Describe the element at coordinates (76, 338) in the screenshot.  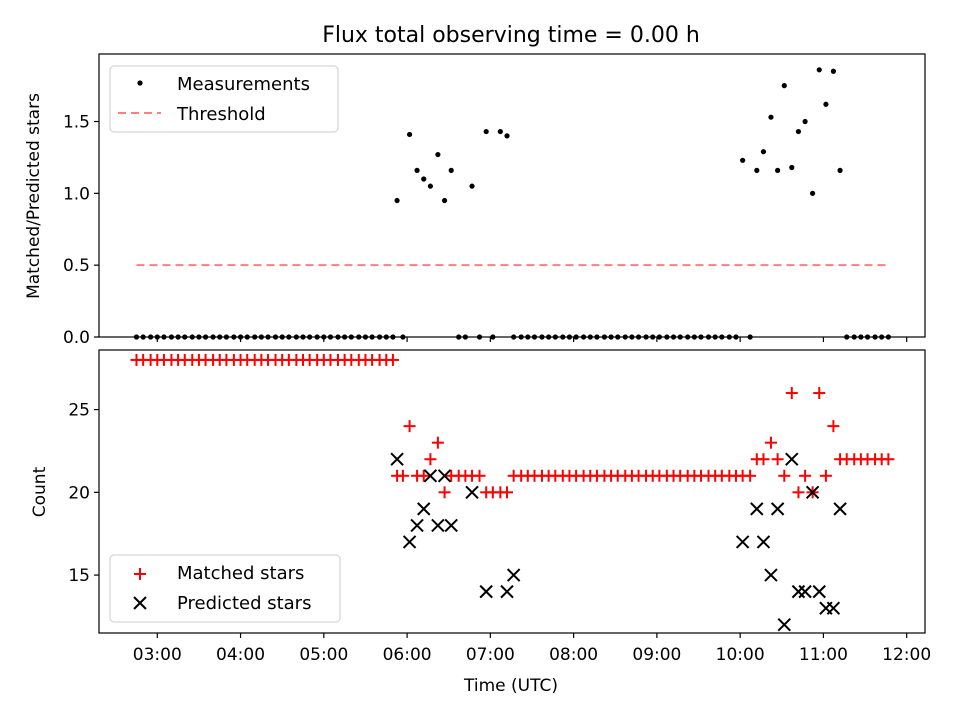
I see `y-tick-label: 0.0` at that location.